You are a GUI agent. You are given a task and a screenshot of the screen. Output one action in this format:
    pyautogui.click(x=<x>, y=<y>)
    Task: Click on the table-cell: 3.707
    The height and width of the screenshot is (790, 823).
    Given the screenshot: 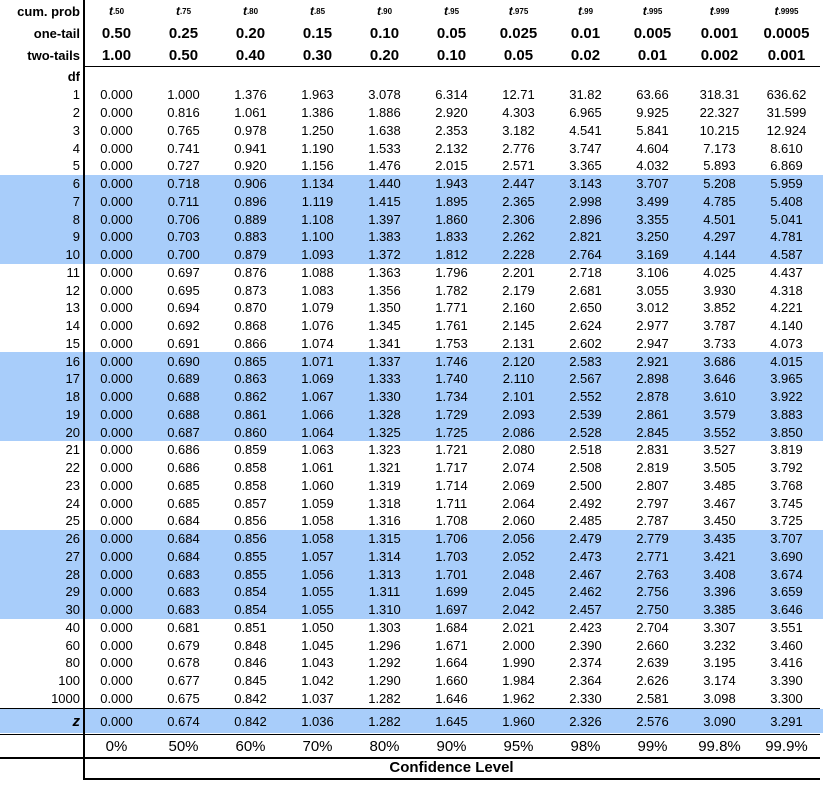 What is the action you would take?
    pyautogui.click(x=786, y=539)
    